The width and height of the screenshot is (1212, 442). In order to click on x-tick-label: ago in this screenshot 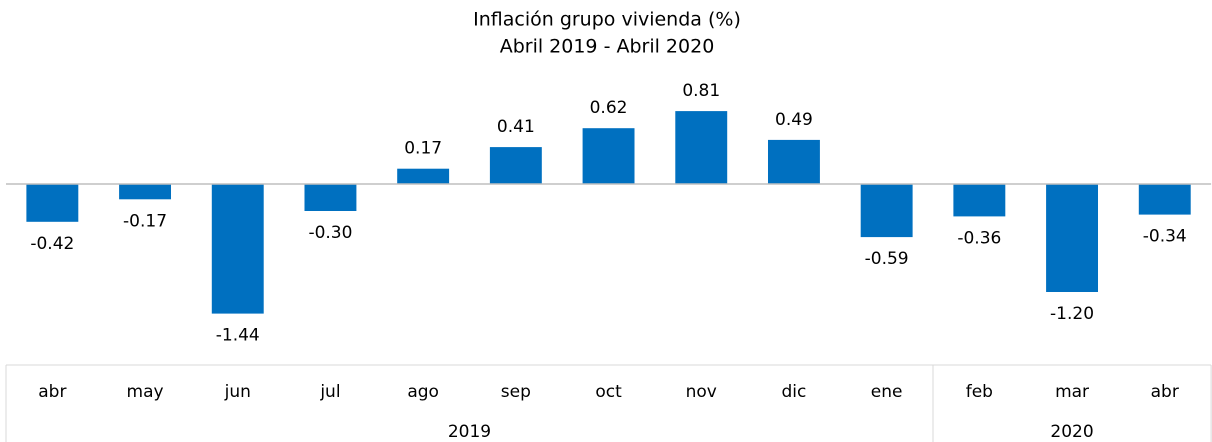, I will do `click(423, 392)`.